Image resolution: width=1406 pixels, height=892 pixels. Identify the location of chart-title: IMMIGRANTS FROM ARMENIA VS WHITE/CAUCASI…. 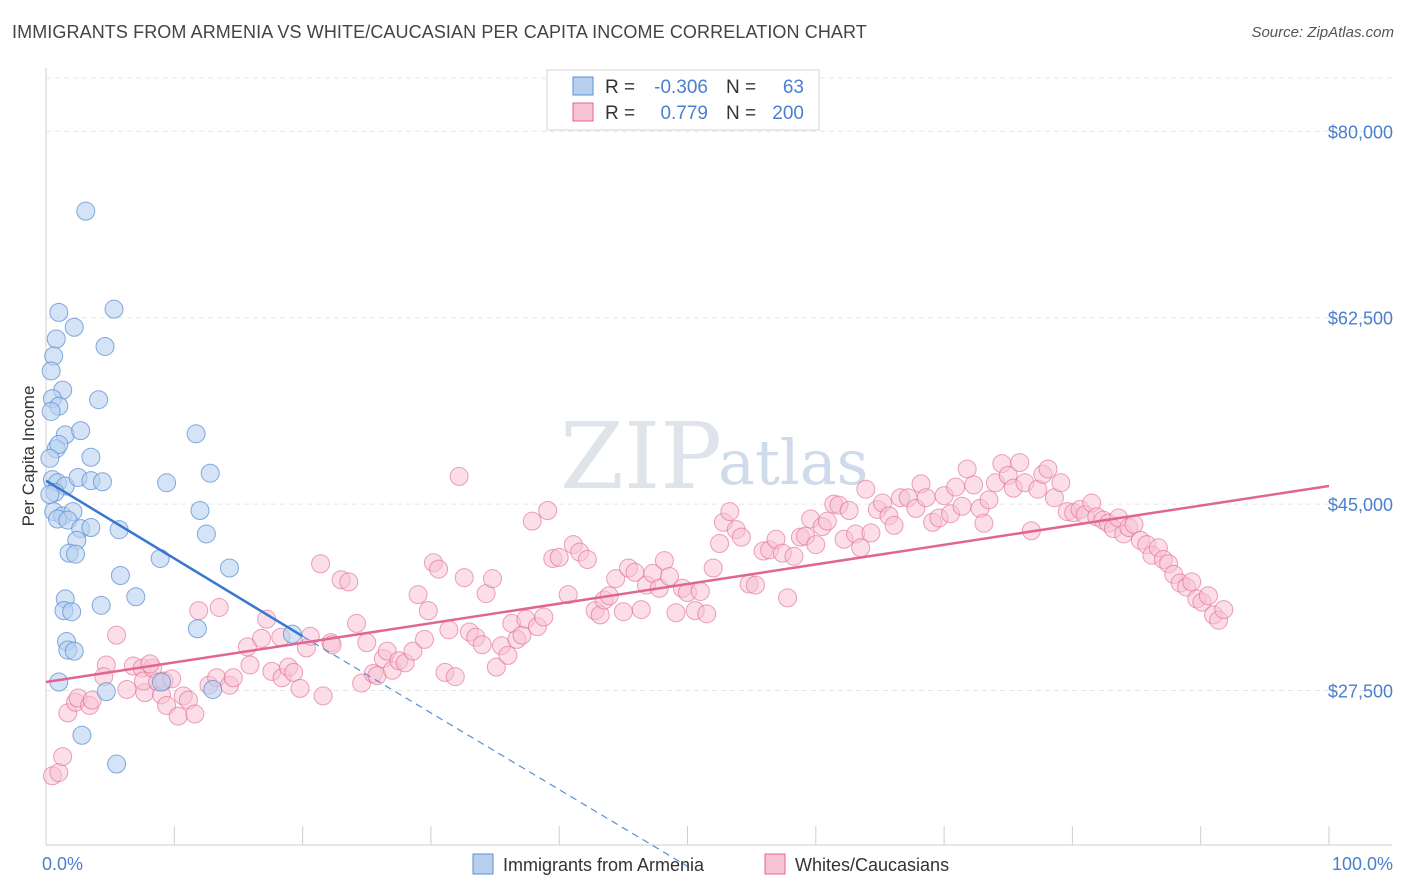
(439, 32).